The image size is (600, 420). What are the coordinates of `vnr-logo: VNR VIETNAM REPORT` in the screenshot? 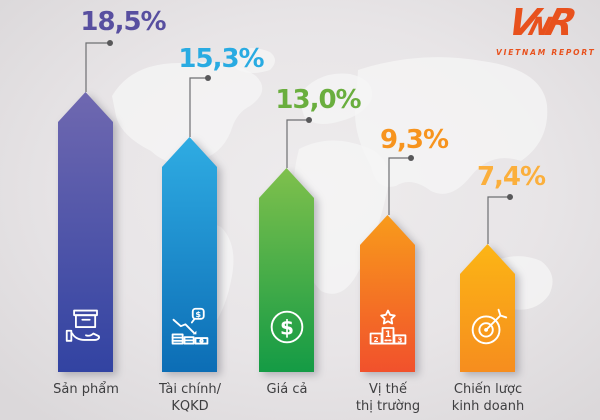 It's located at (546, 29).